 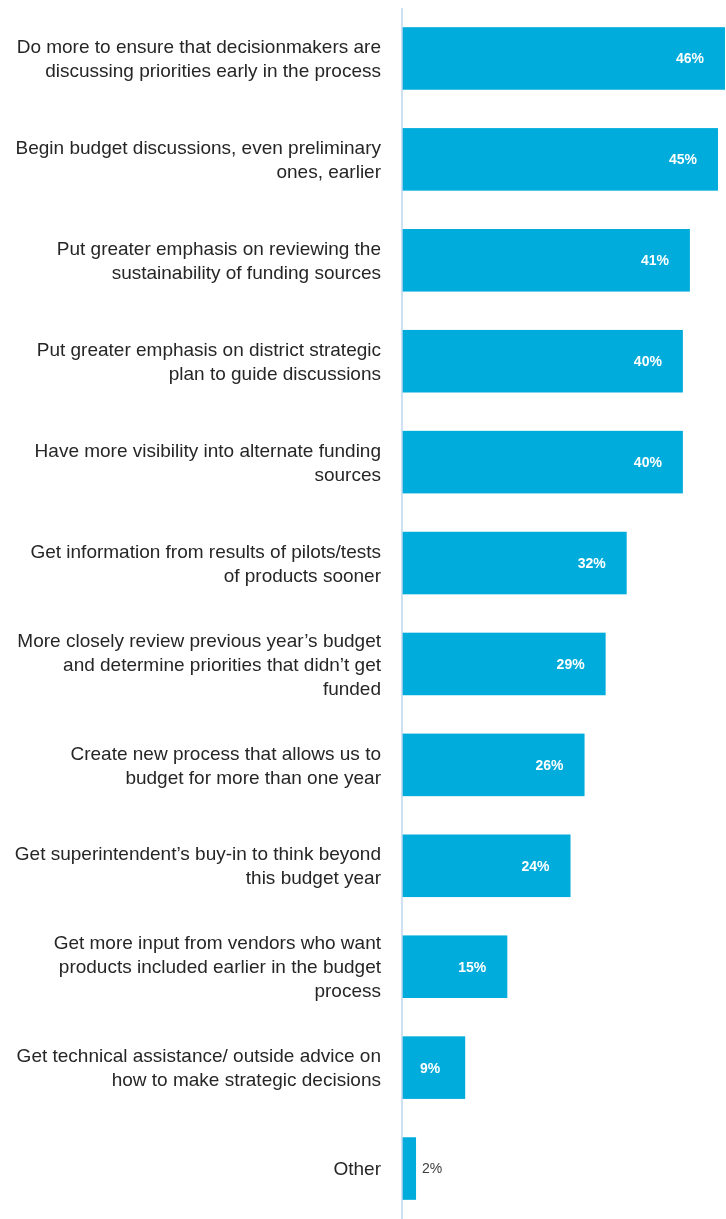 What do you see at coordinates (208, 361) in the screenshot?
I see `y-tick-label: Put greater emphasis on district strategic plan to guide discussions` at bounding box center [208, 361].